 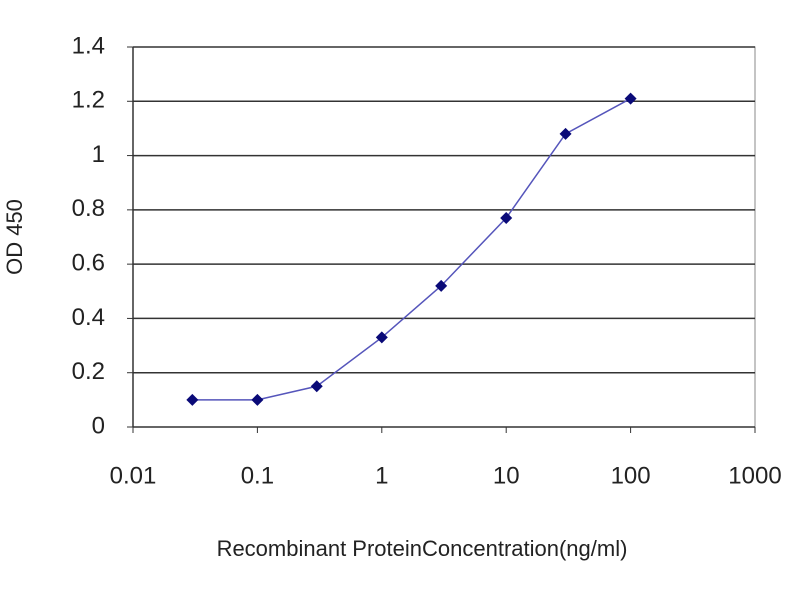 I want to click on x-tick-label: 0.01, so click(x=133, y=475).